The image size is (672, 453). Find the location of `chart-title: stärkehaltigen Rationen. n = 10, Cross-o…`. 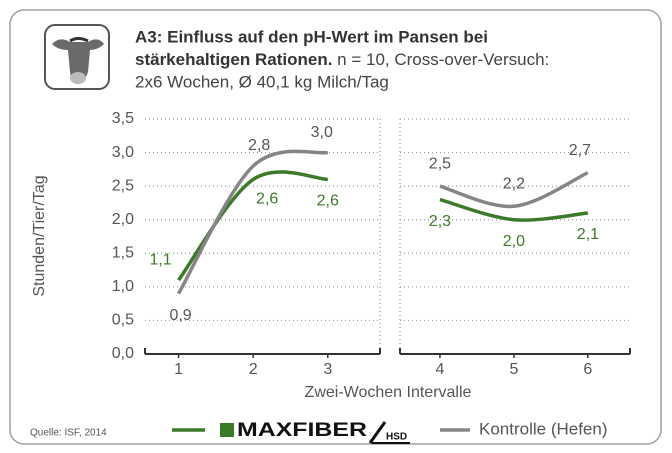

chart-title: stärkehaltigen Rationen. n = 10, Cross-o… is located at coordinates (342, 59).